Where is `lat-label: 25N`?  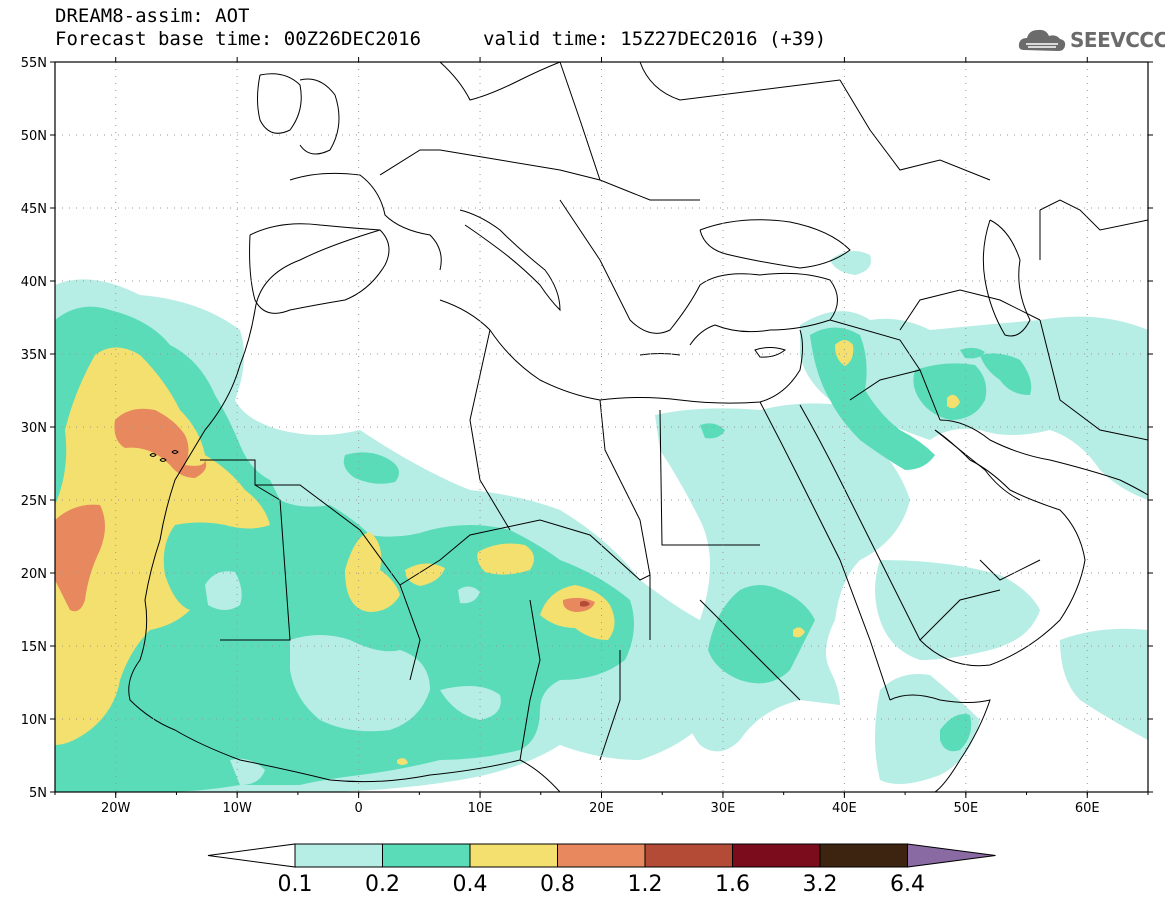
lat-label: 25N is located at coordinates (34, 501).